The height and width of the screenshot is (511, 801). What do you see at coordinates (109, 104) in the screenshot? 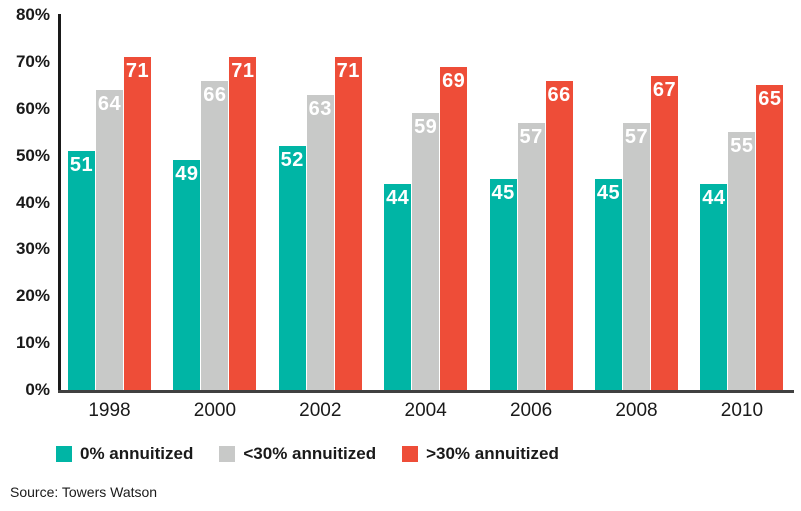
I see `bar-value-label: 64` at bounding box center [109, 104].